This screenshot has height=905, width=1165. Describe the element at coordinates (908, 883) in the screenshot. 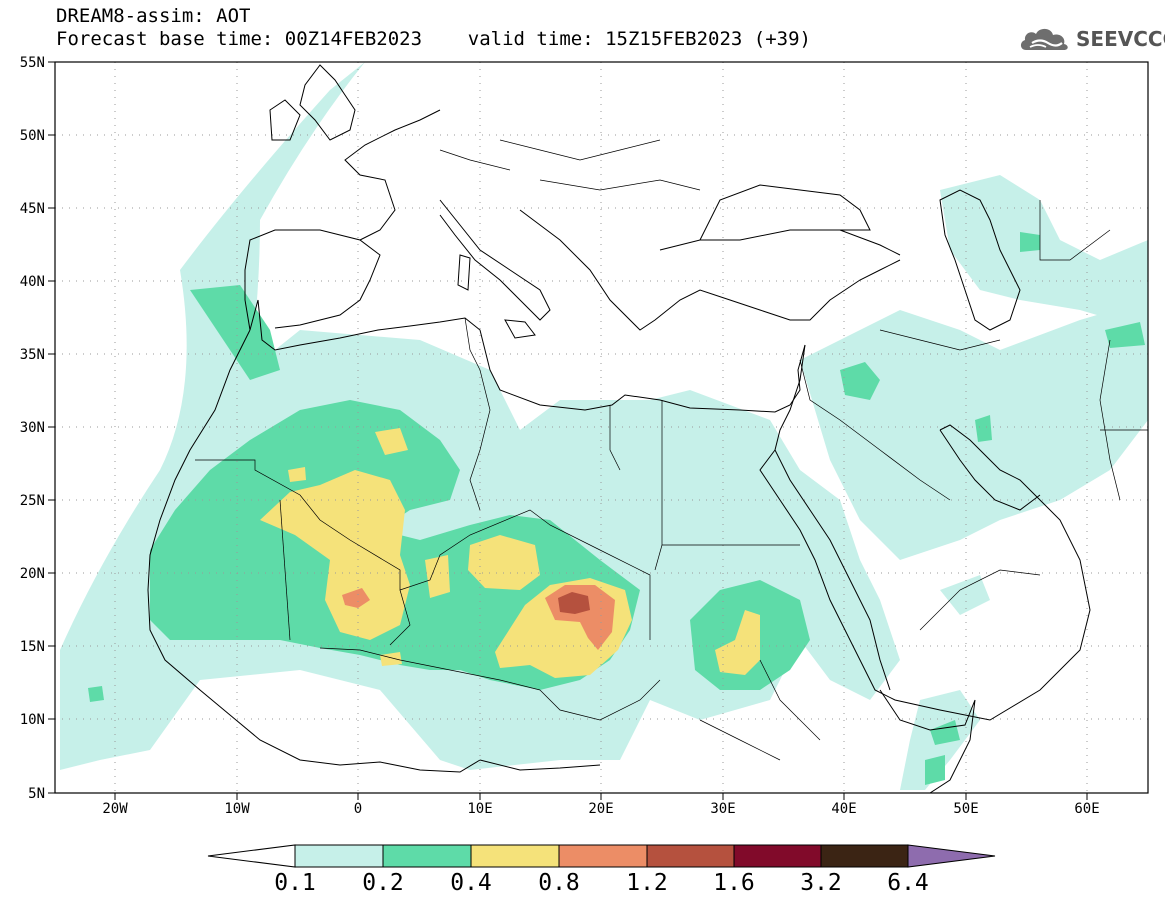

I see `colorbar-label: 6.4` at that location.